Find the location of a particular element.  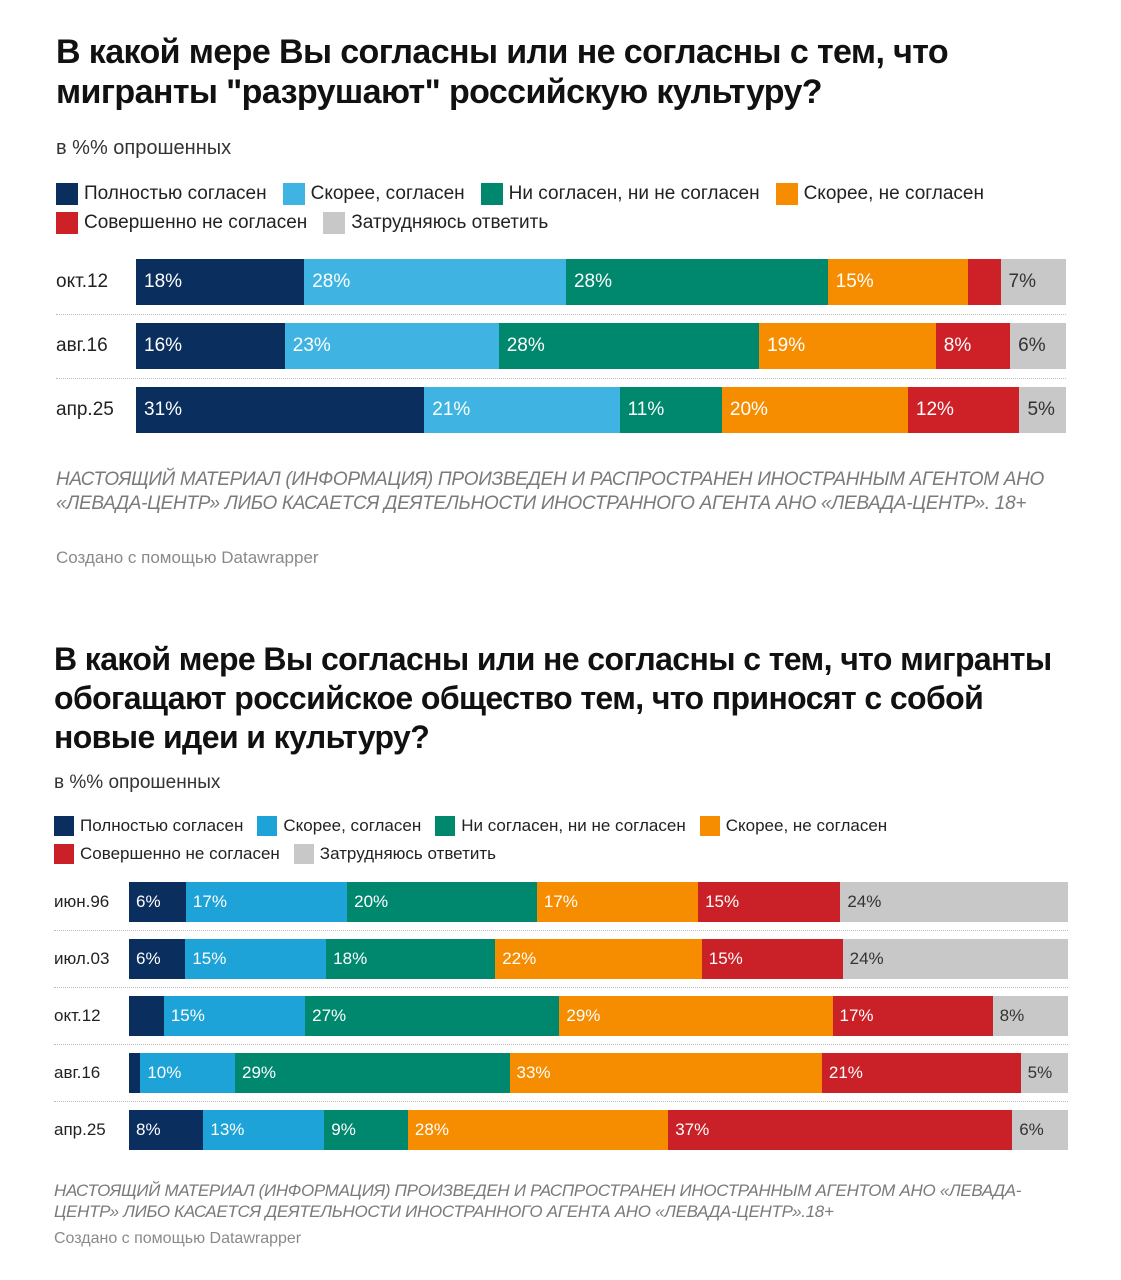

bar-segment: 7% is located at coordinates (1033, 282).